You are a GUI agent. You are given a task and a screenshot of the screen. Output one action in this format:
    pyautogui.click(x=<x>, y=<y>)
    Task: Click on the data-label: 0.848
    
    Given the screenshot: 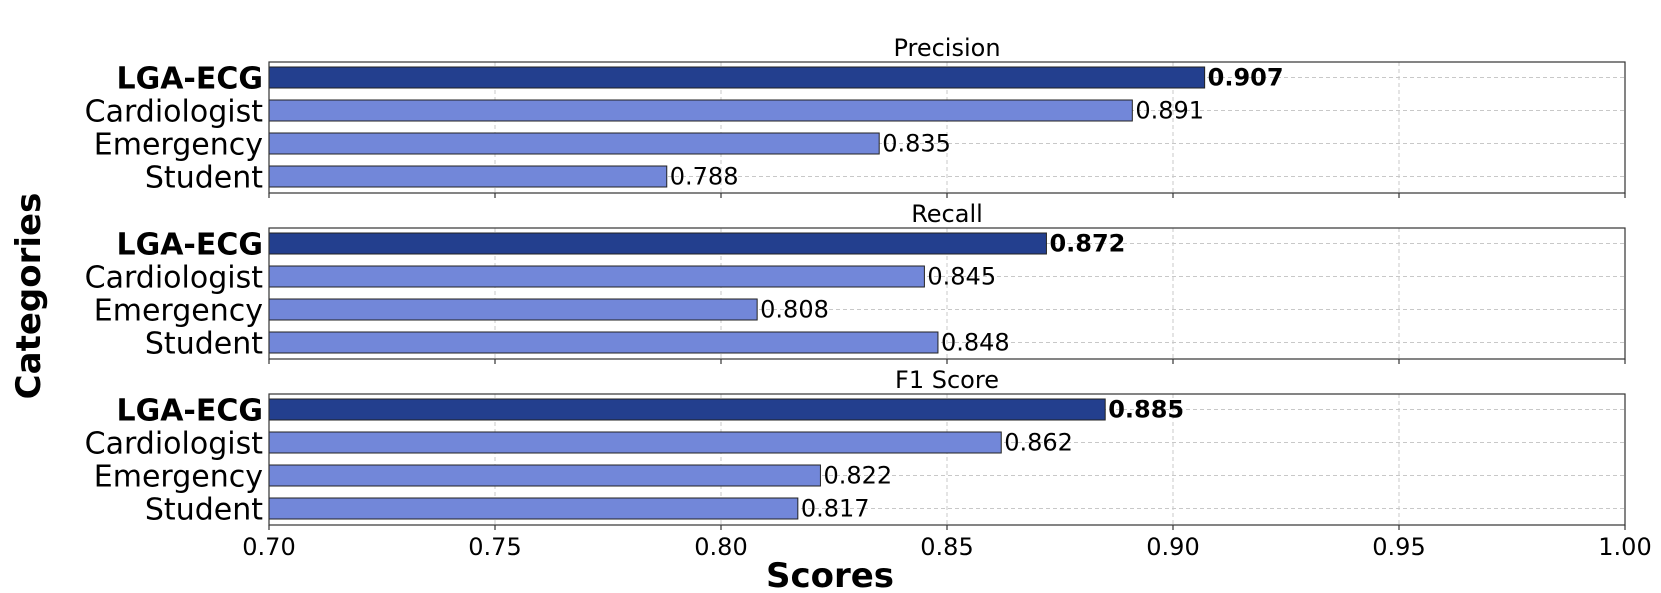 What is the action you would take?
    pyautogui.click(x=975, y=343)
    